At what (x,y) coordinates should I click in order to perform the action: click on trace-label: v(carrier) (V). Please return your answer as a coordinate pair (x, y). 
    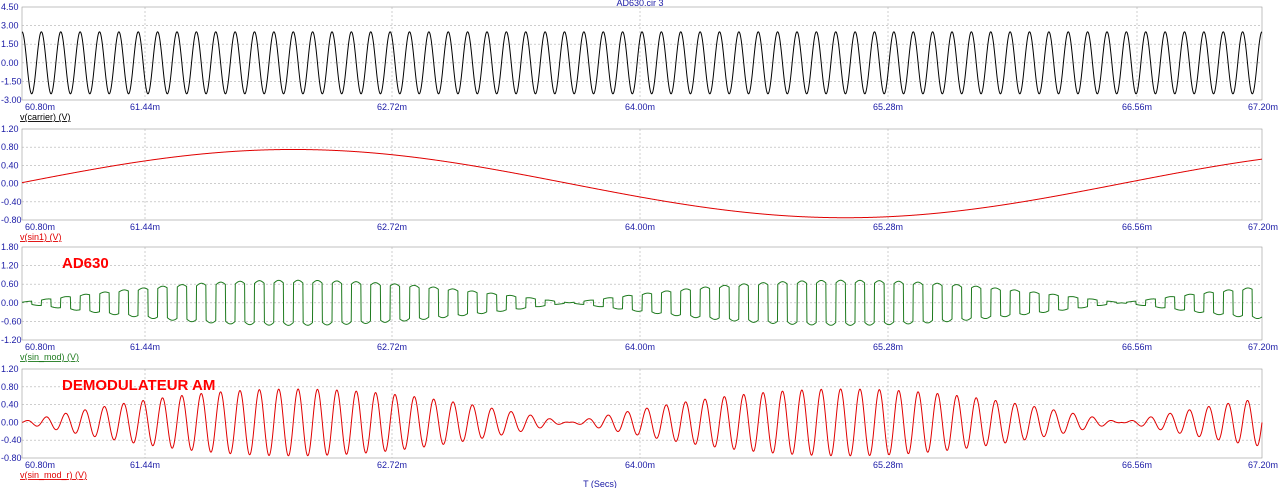
    Looking at the image, I should click on (45, 117).